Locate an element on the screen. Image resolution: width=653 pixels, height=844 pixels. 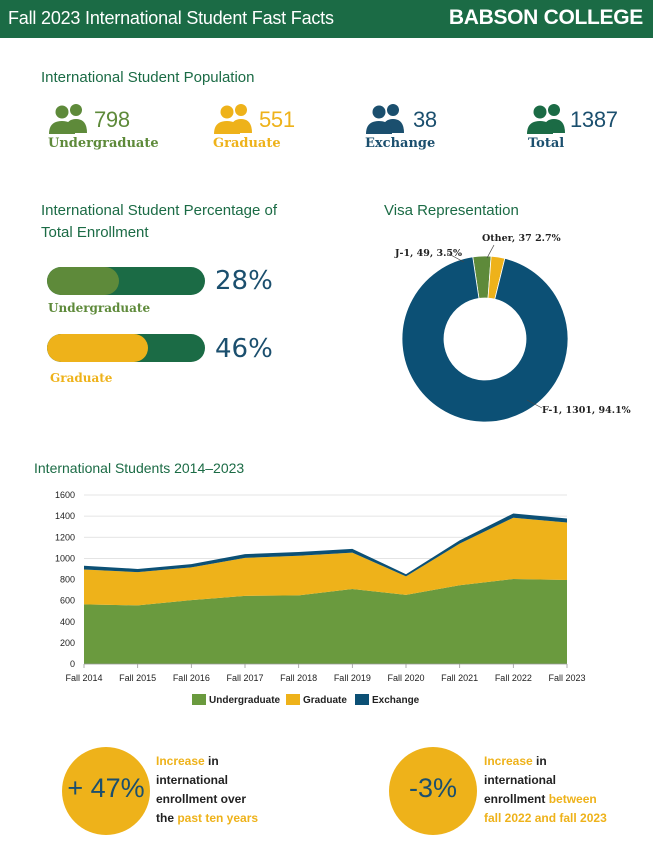
x-tick-label: Fall 2018 is located at coordinates (298, 678).